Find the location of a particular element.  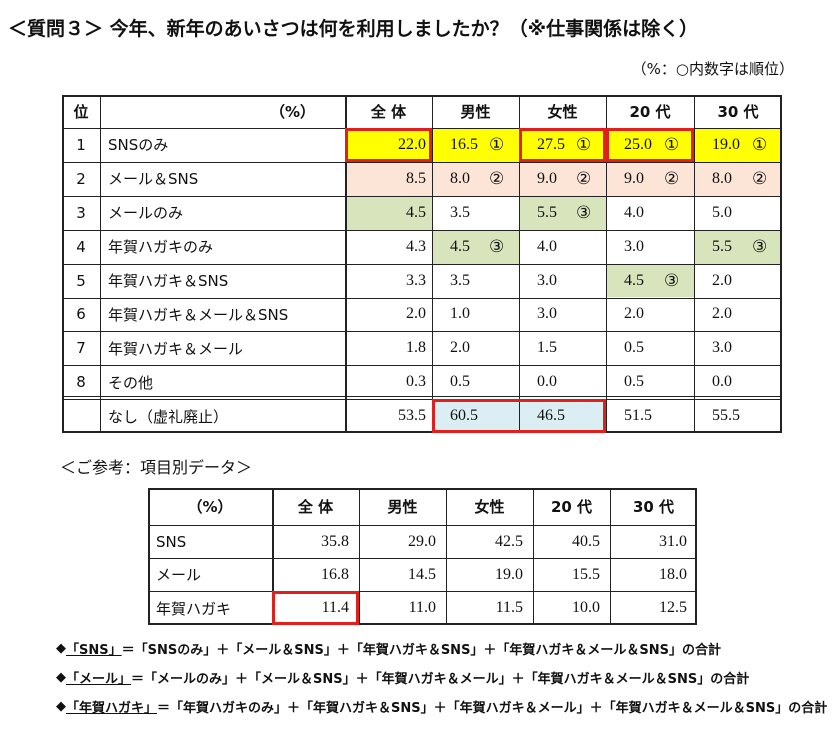

cell-value: 1.8 is located at coordinates (416, 348).